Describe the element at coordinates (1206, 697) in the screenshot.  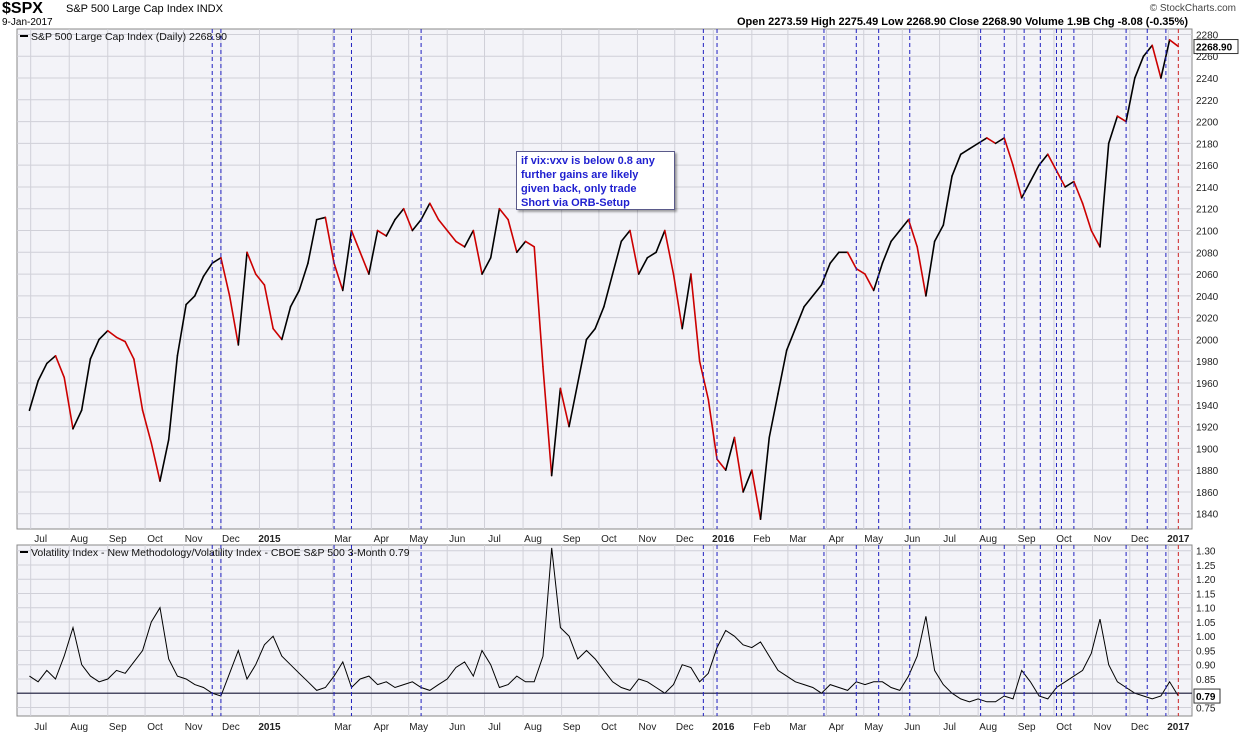
I see `indicator-last-value-text: 0.79` at that location.